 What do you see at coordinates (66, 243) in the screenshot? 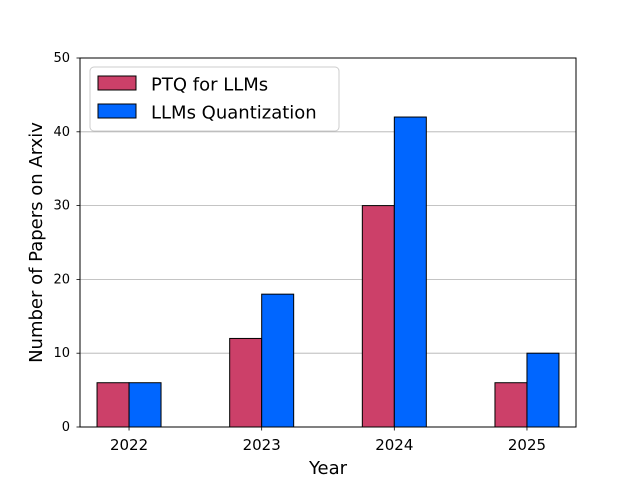
I see `y-axis: 0 10 20 30 40 50` at bounding box center [66, 243].